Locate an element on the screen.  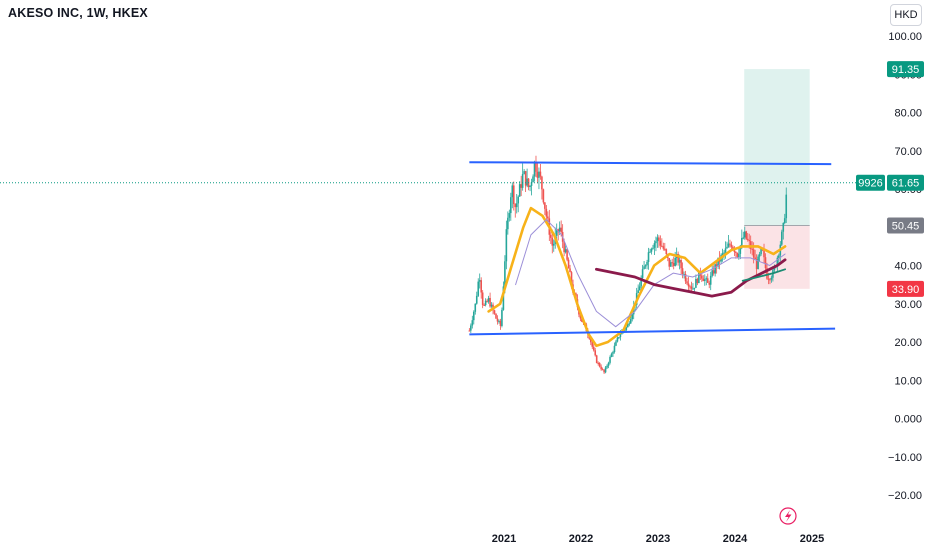
lightning-icon is located at coordinates (788, 516).